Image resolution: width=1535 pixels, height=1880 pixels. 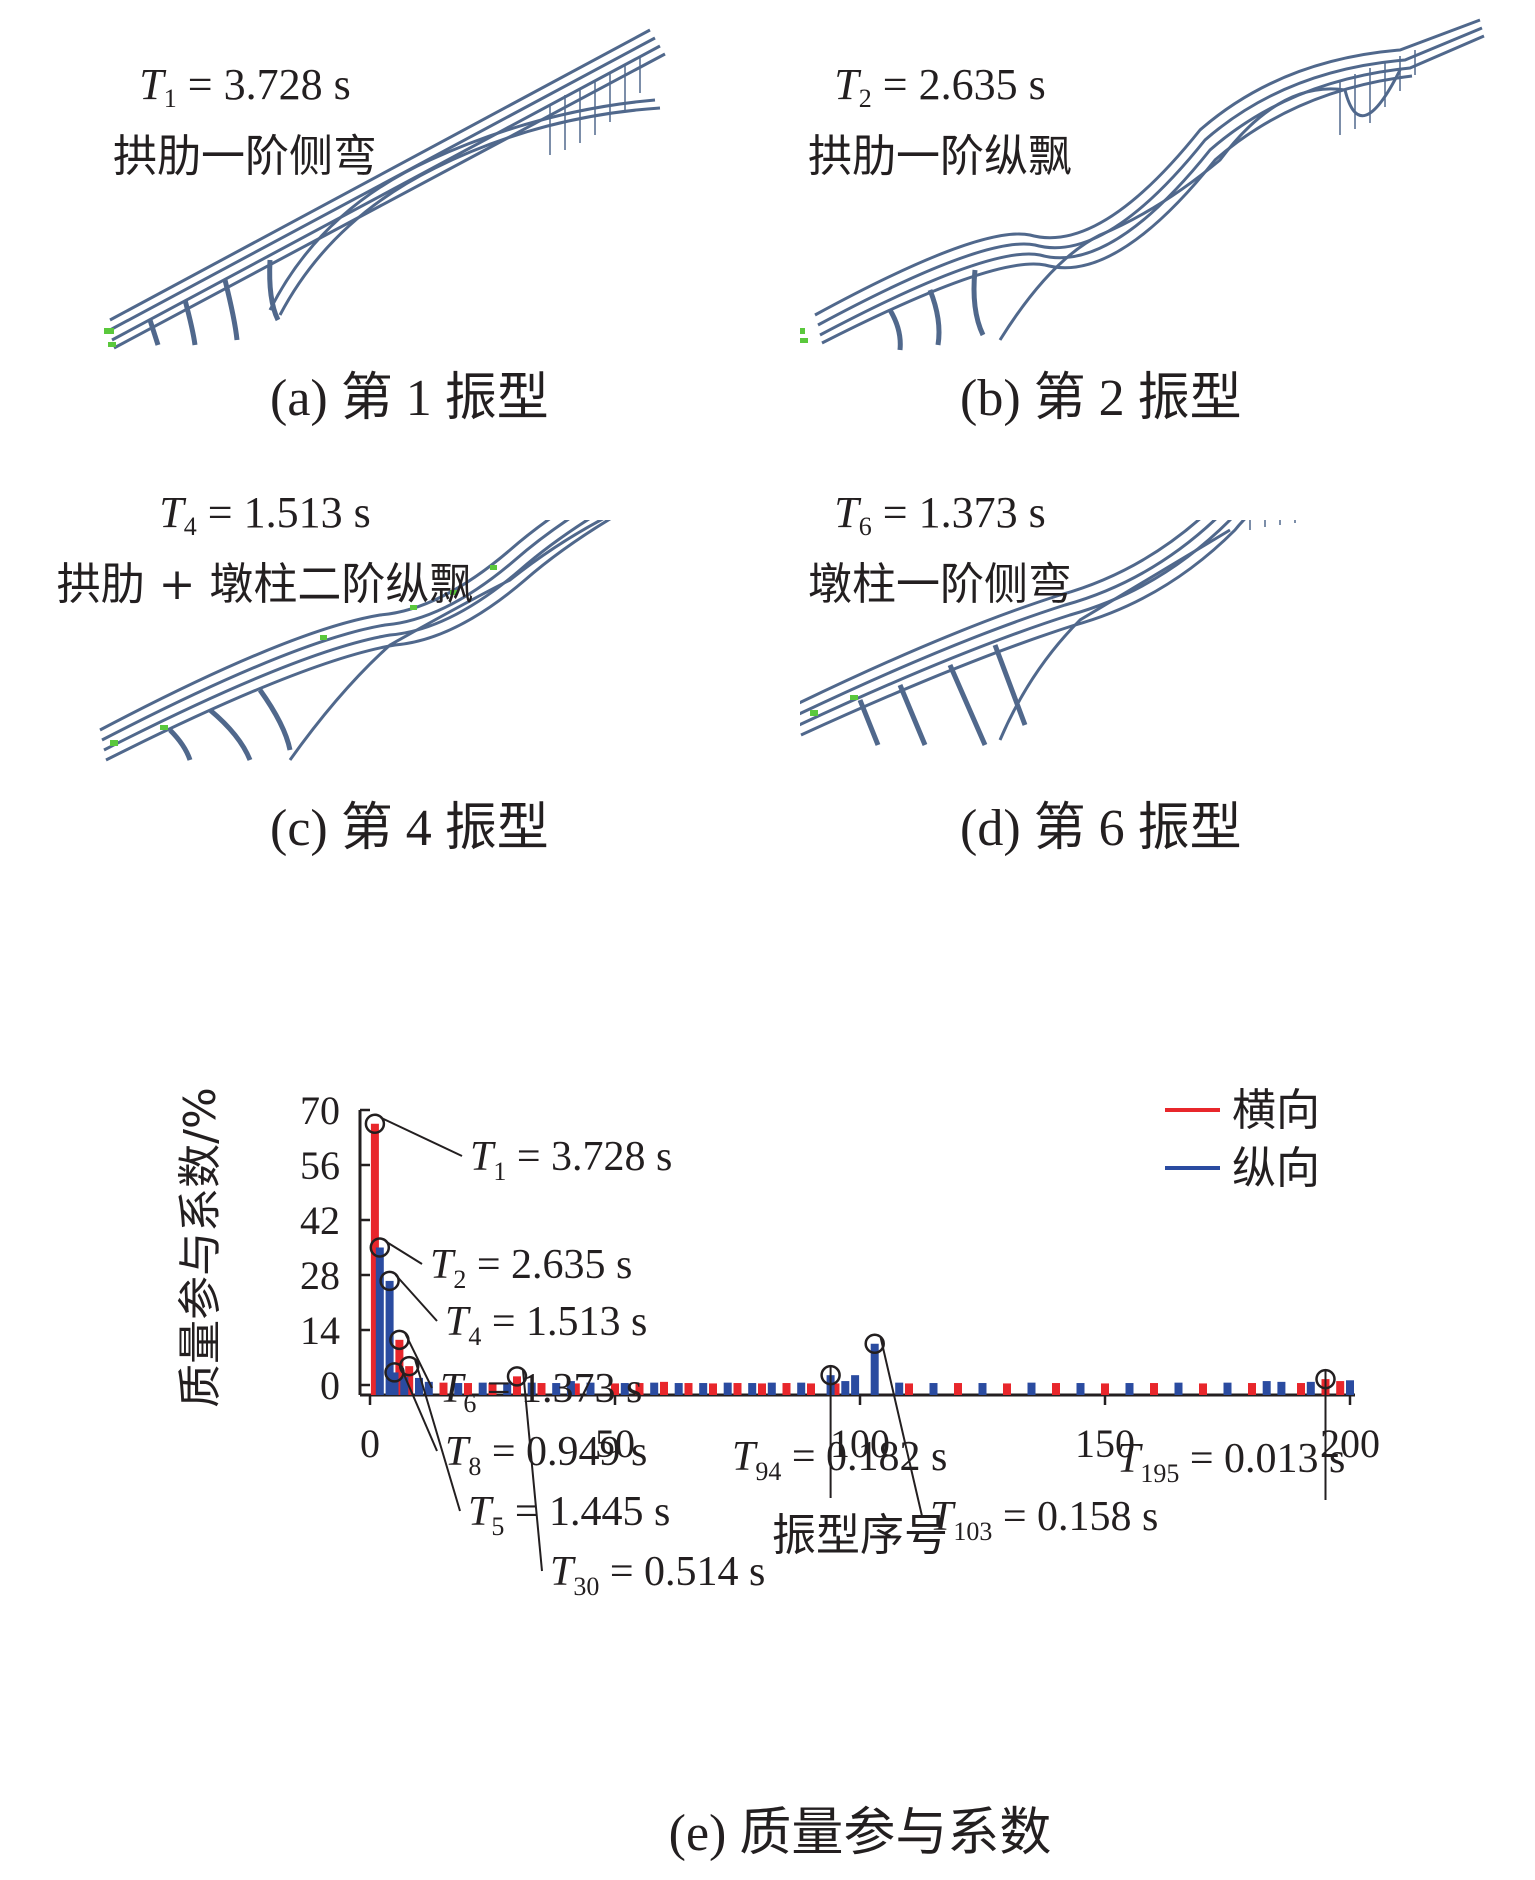 I want to click on annotation-label: T2 = 2.635 s, so click(x=531, y=1268).